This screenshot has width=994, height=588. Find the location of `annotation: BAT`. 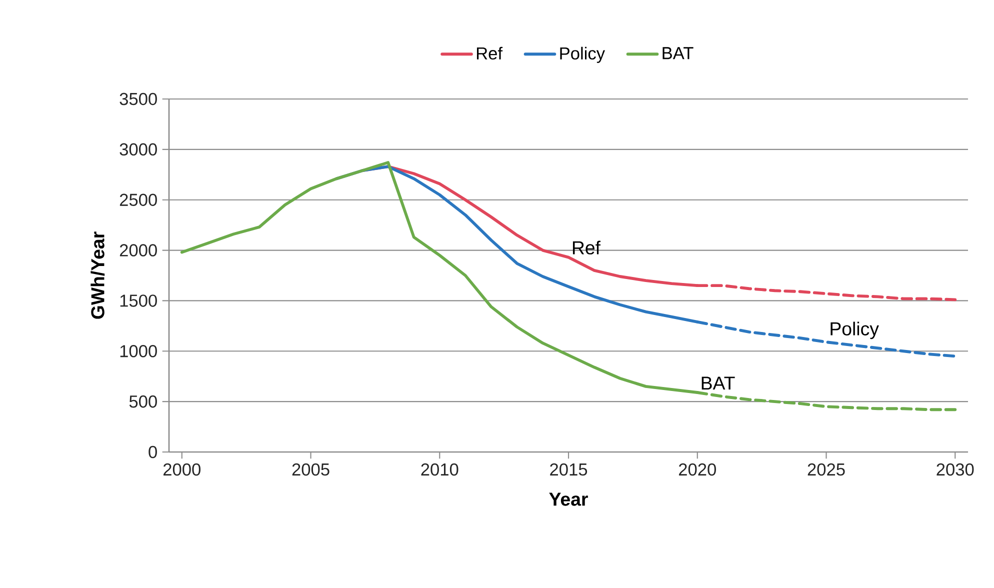

annotation: BAT is located at coordinates (718, 383).